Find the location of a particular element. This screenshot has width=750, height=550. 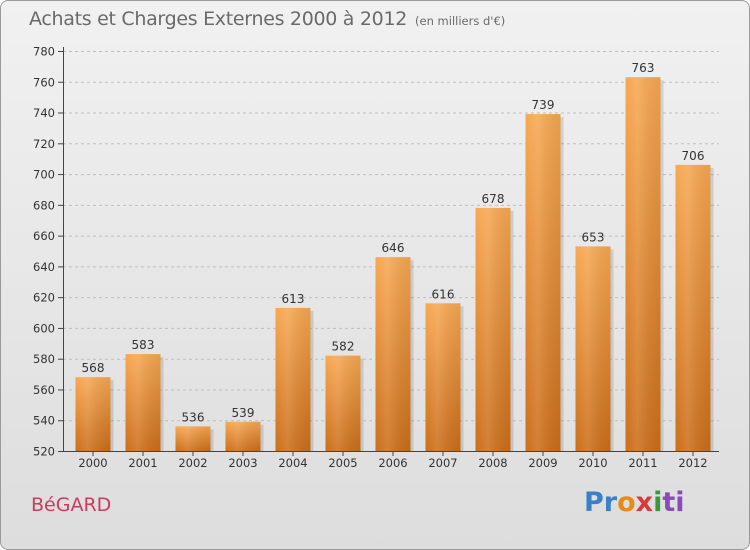

y-tick-label: 760 is located at coordinates (44, 82).